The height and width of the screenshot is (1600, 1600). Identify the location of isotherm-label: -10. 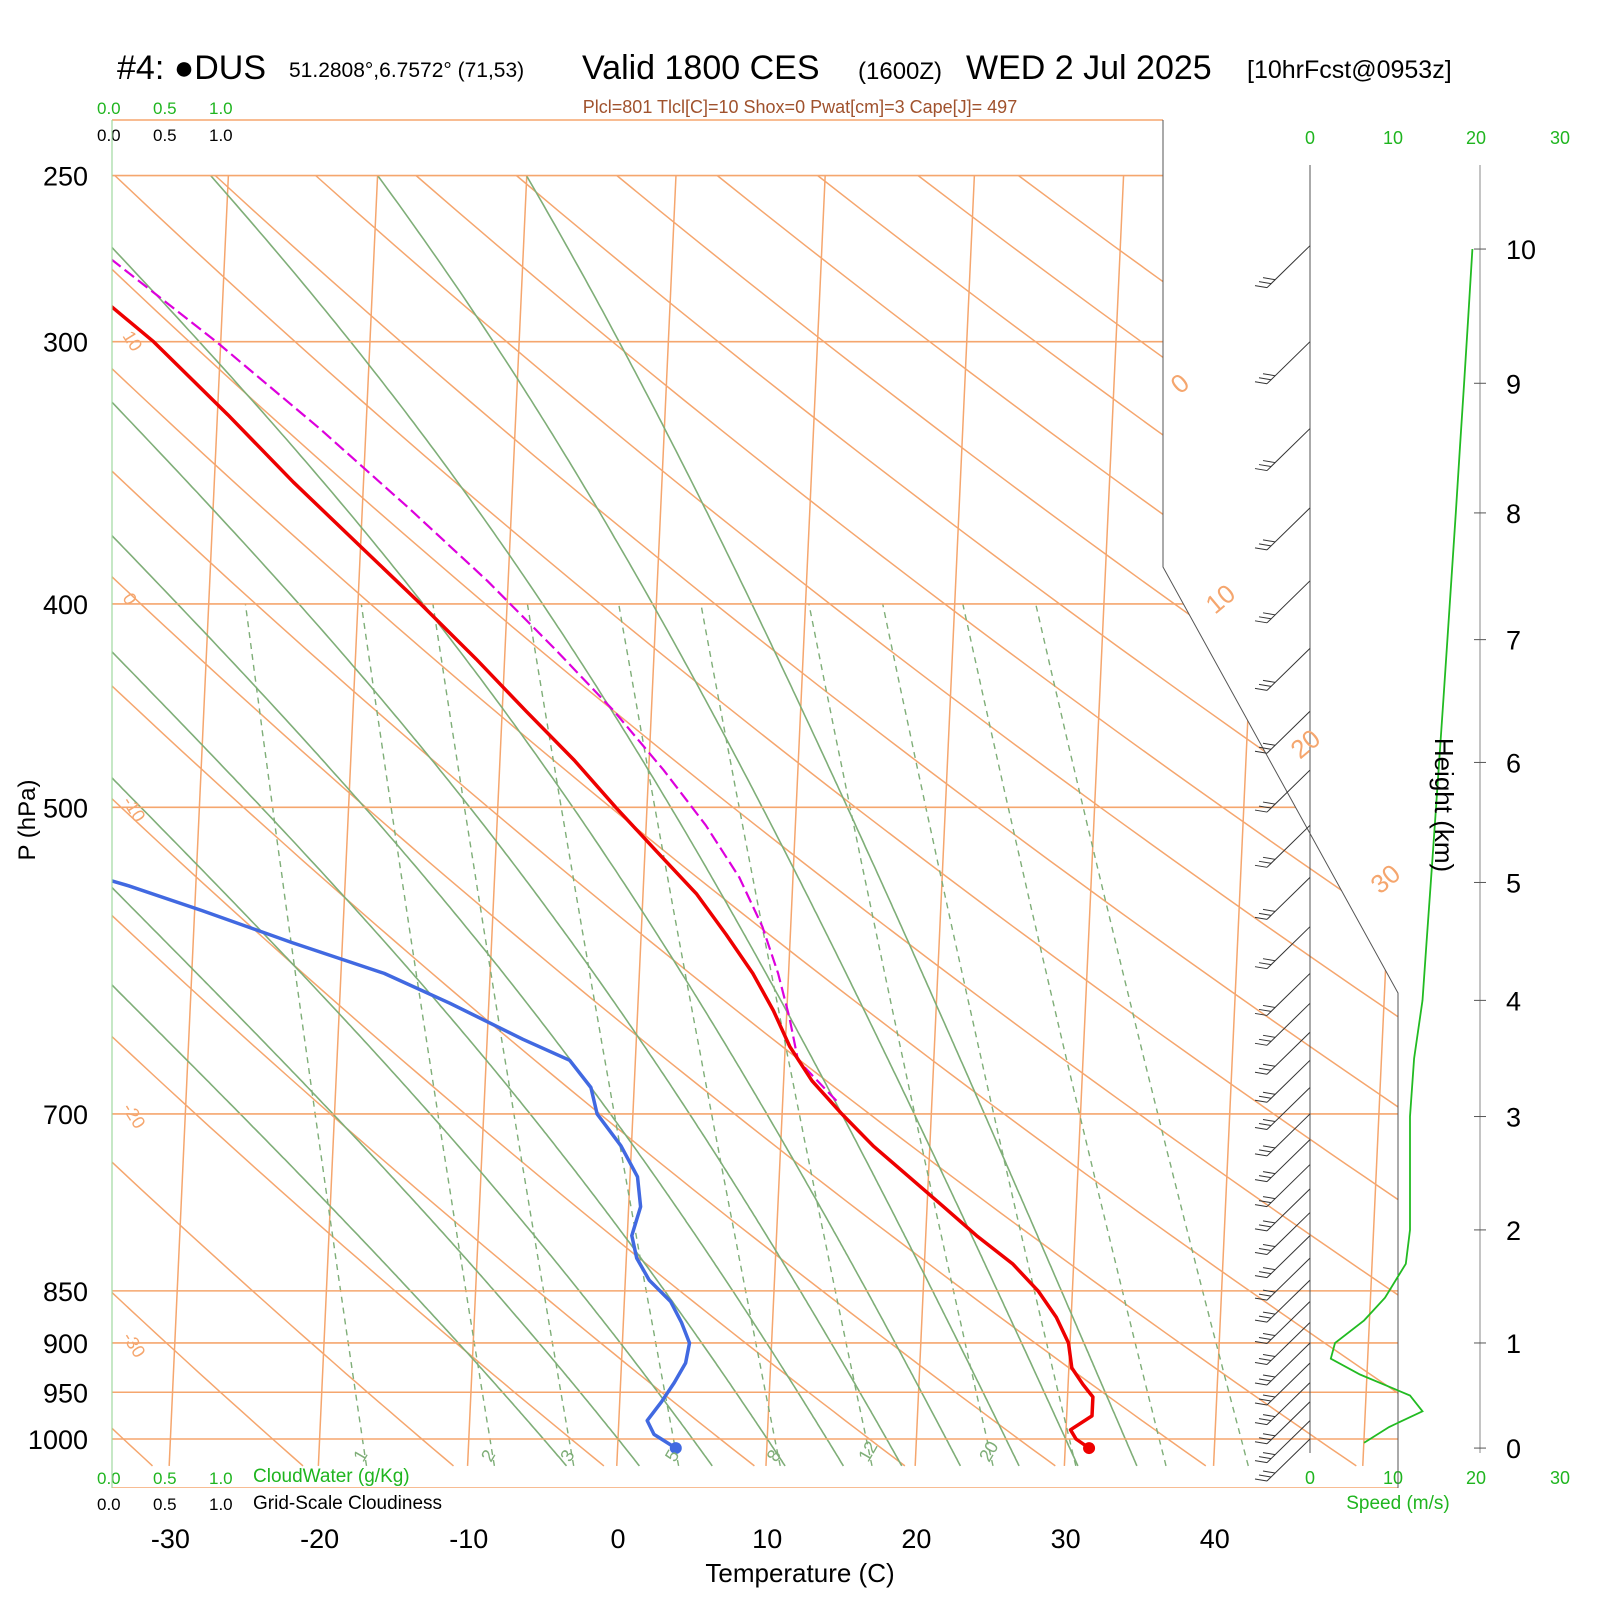
(134, 809).